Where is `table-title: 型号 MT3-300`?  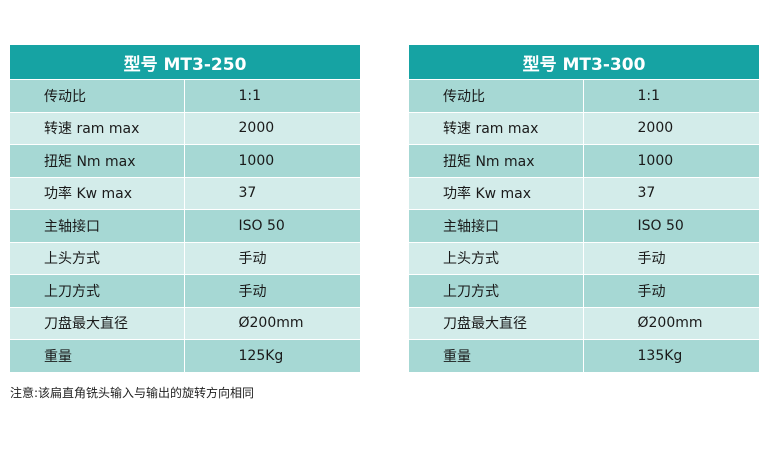 table-title: 型号 MT3-300 is located at coordinates (584, 62).